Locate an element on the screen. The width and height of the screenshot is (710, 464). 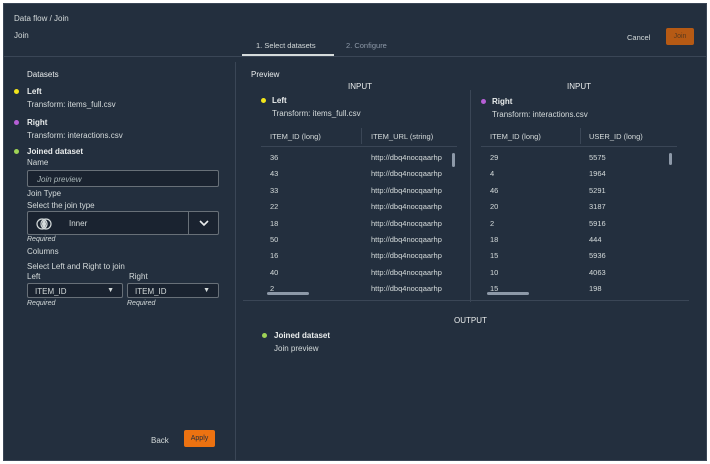
table-cell: 50 is located at coordinates (274, 239).